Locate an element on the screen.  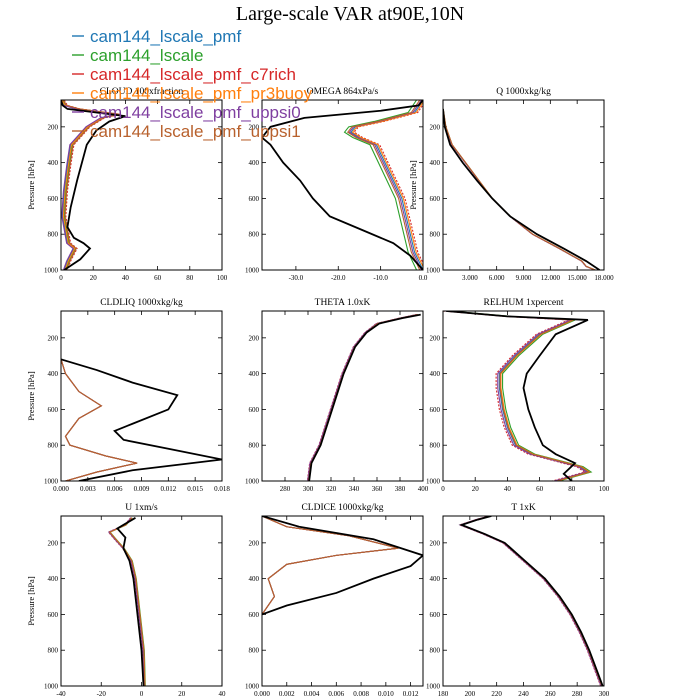
panel-title: CLDLIQ 1000xkg/kg is located at coordinates (141, 303).